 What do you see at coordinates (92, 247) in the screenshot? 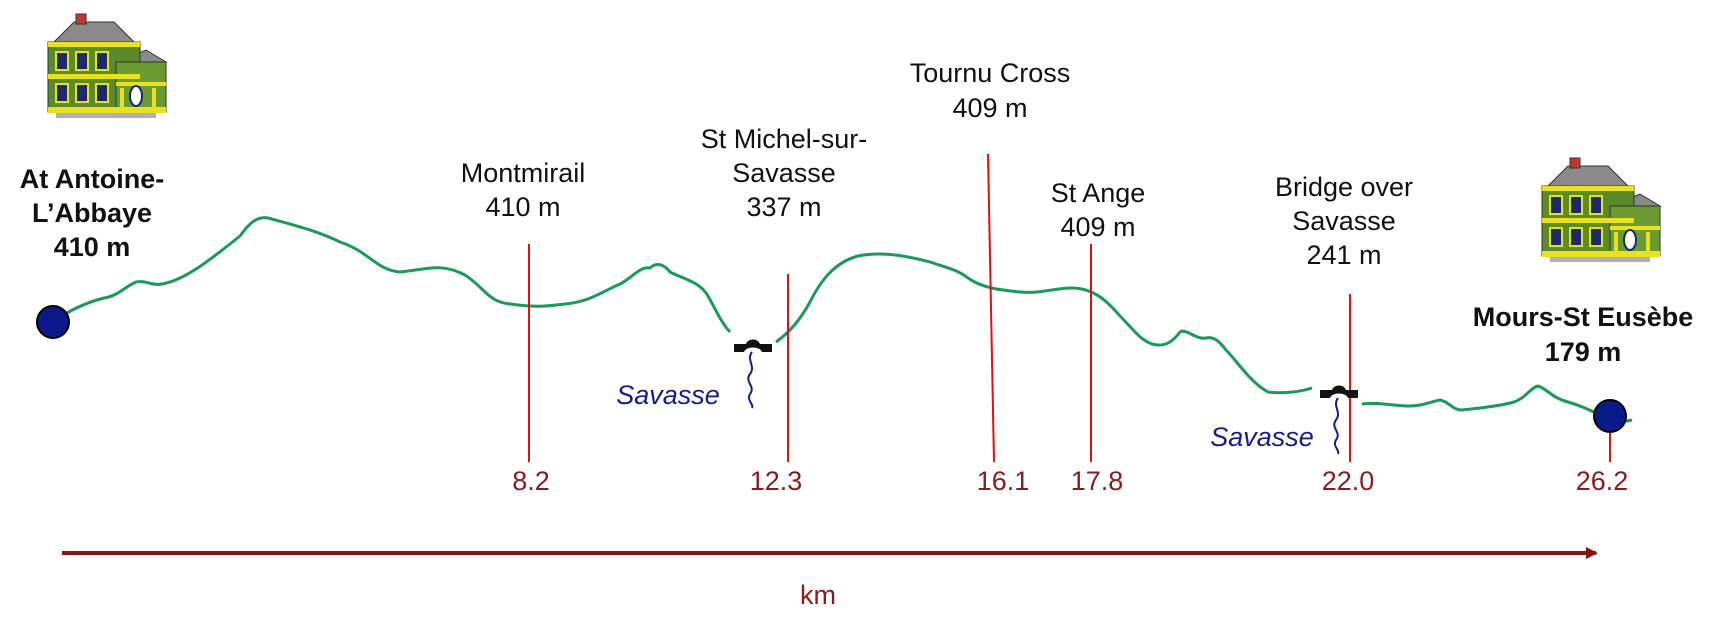
I see `start-elevation: 410 m` at bounding box center [92, 247].